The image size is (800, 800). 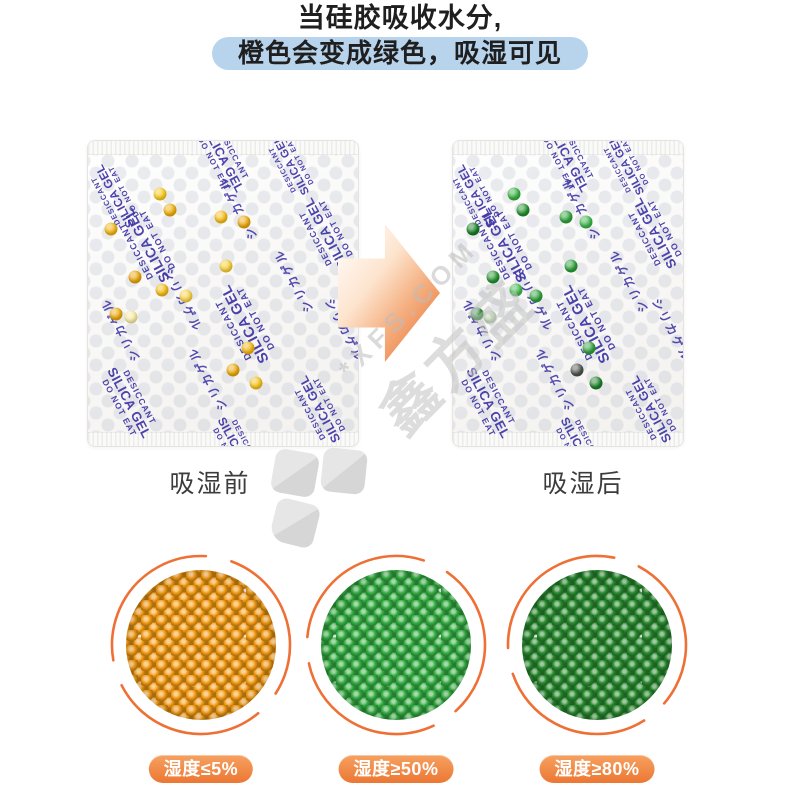 I want to click on after-caption: 吸湿后, so click(x=583, y=484).